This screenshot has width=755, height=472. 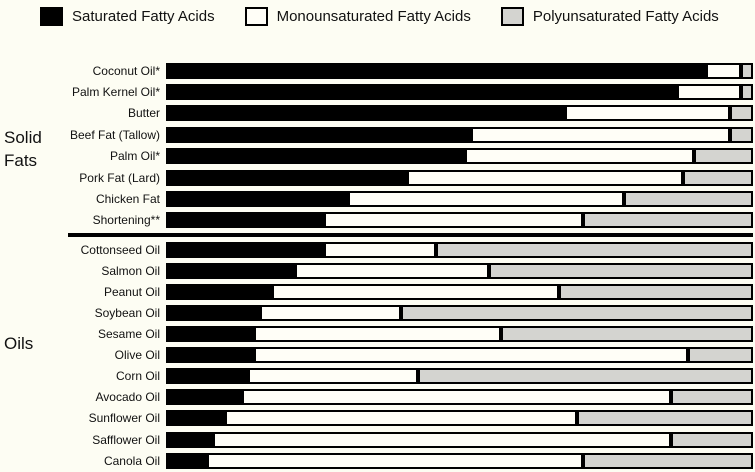 What do you see at coordinates (131, 291) in the screenshot?
I see `bar-label: Peanut Oil` at bounding box center [131, 291].